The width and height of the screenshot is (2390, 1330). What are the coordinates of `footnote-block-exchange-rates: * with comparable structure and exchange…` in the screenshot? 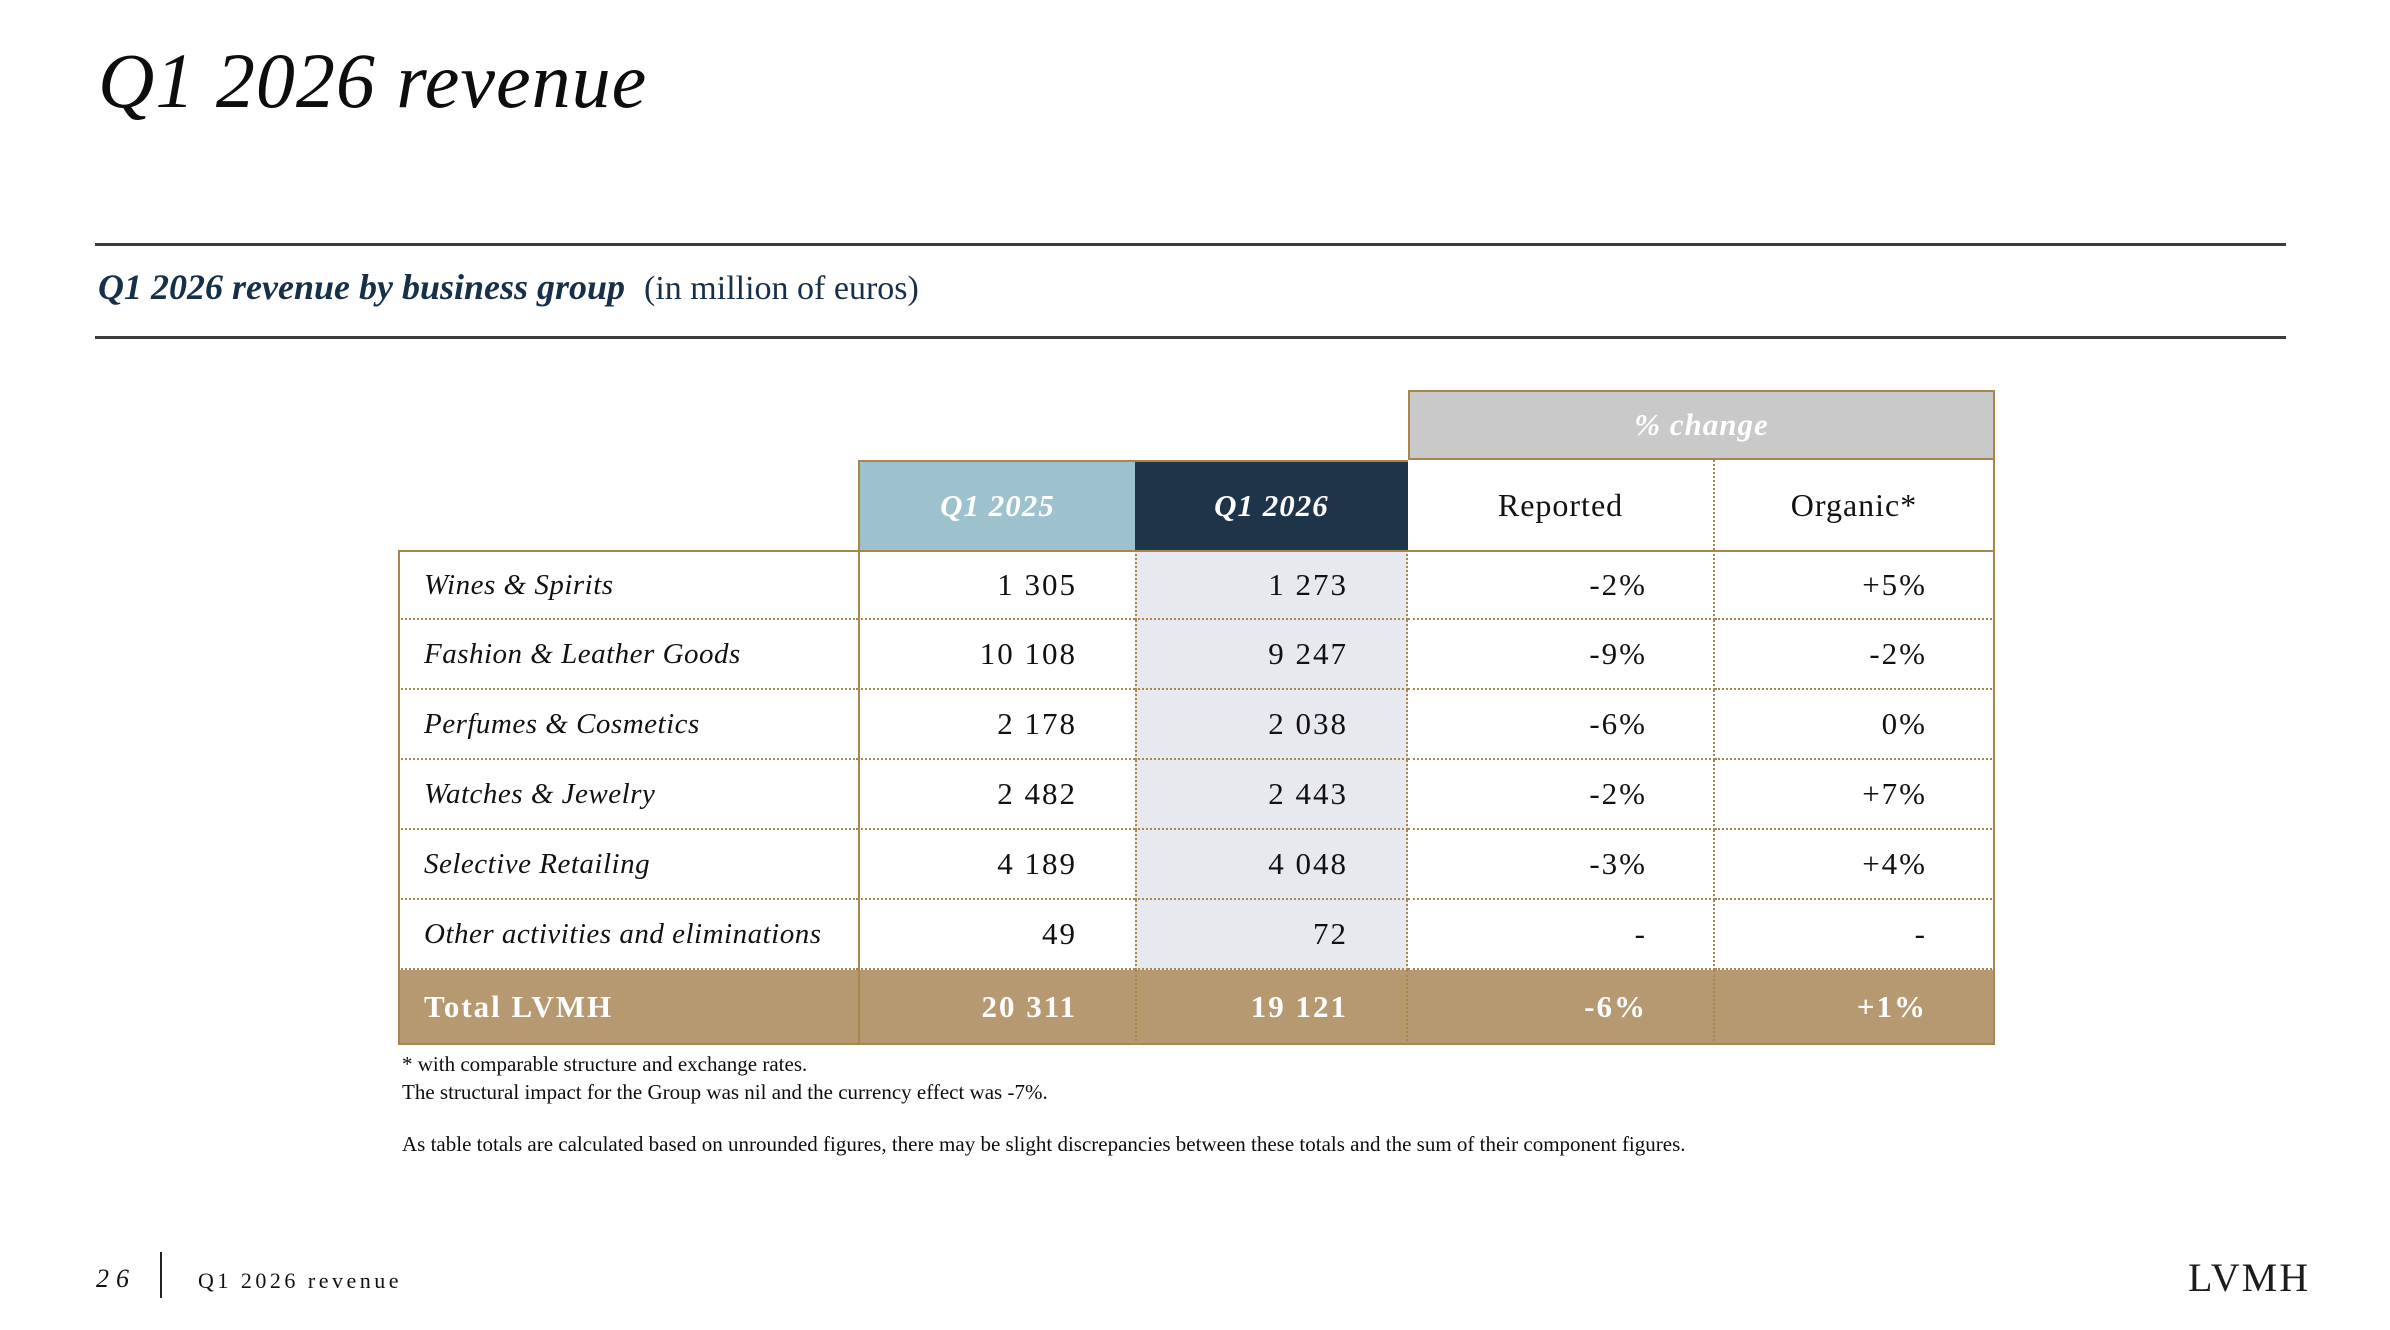 It's located at (725, 1078).